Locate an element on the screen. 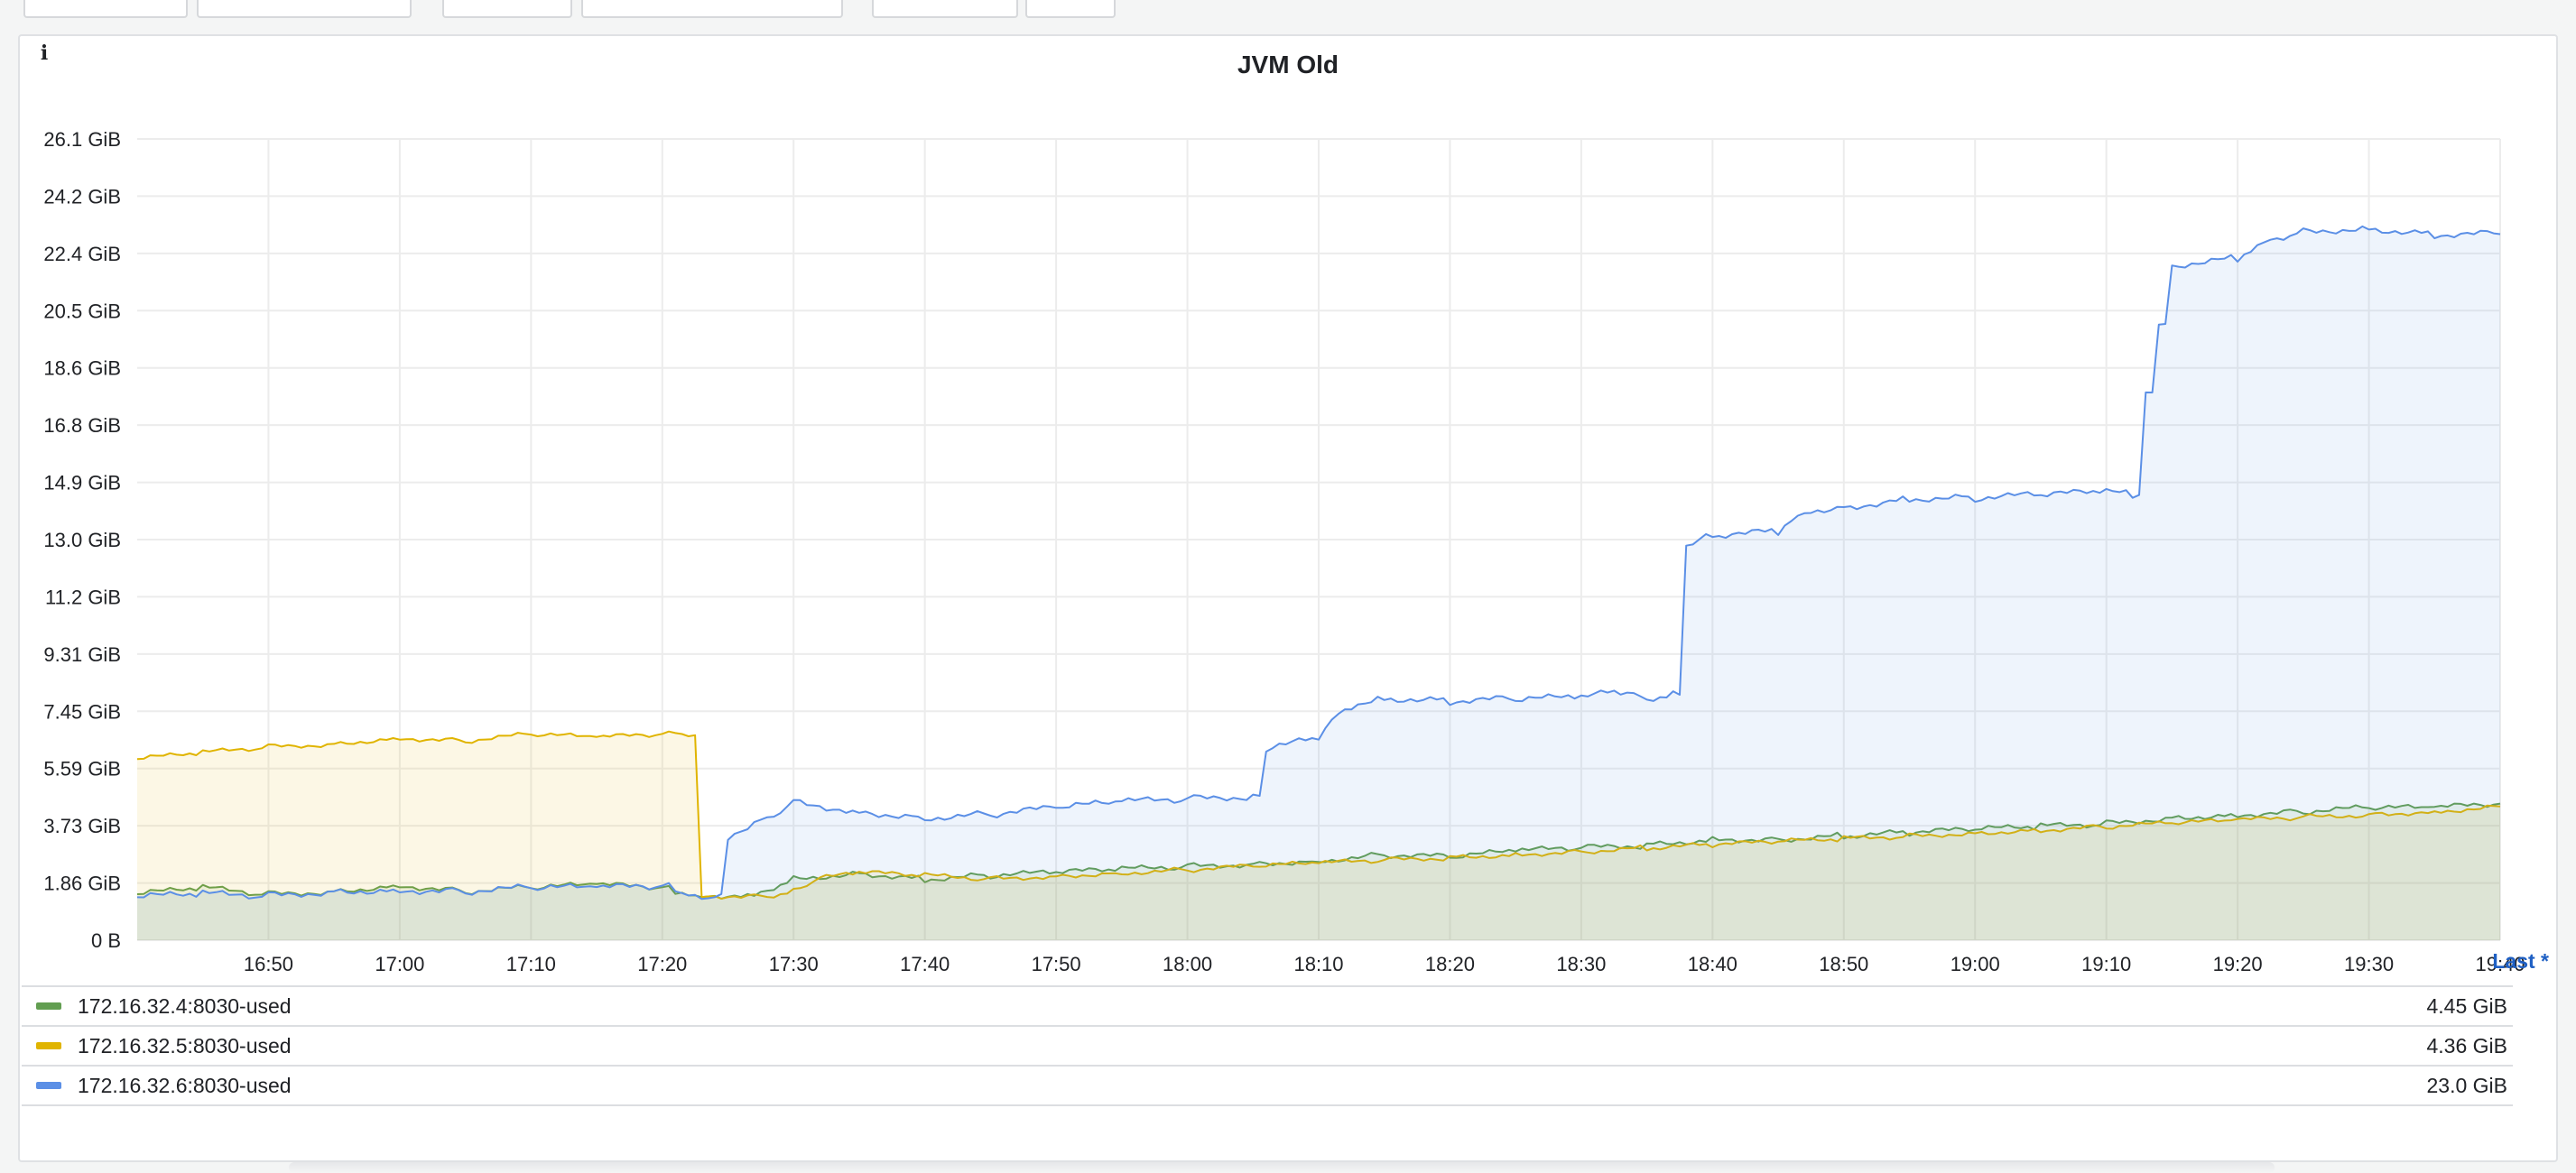  x-tick-label: 18:00 is located at coordinates (1187, 964).